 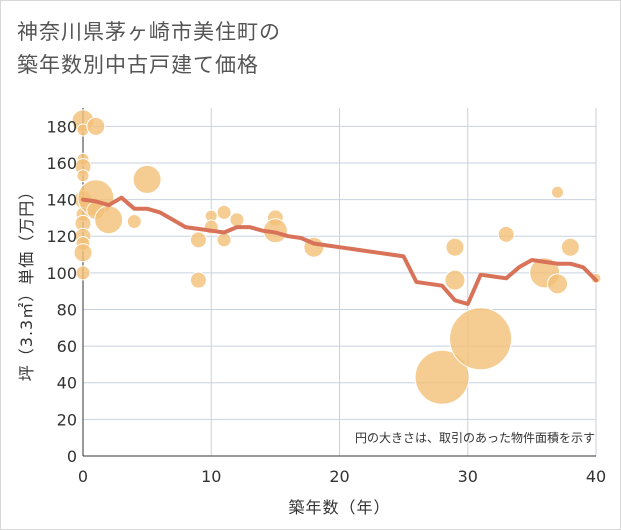 I want to click on y-tick-label: 140, so click(x=61, y=200).